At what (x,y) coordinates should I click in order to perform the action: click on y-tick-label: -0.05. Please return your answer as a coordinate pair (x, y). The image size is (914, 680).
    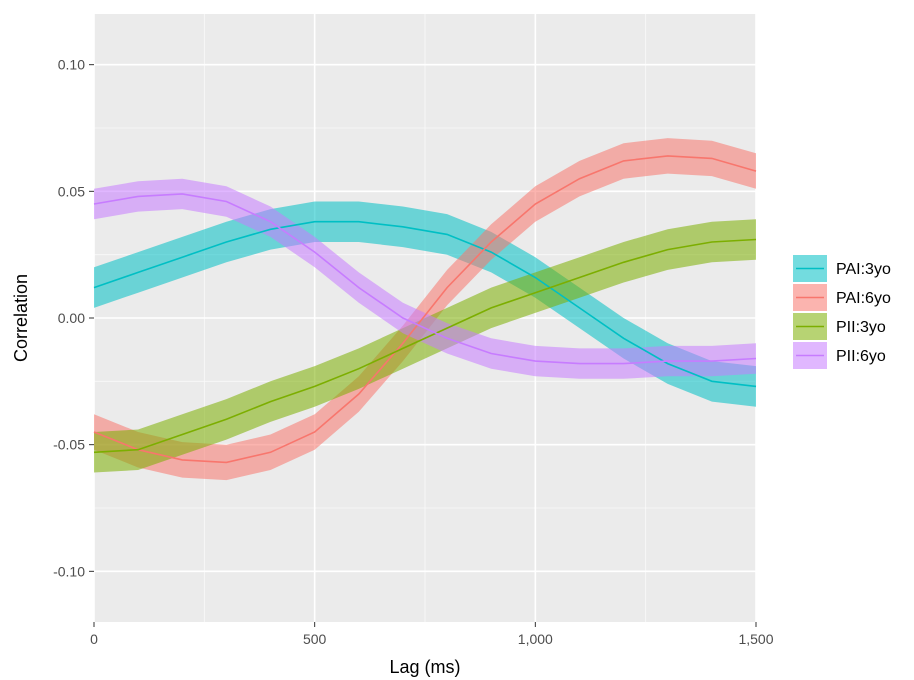
    Looking at the image, I should click on (69, 445).